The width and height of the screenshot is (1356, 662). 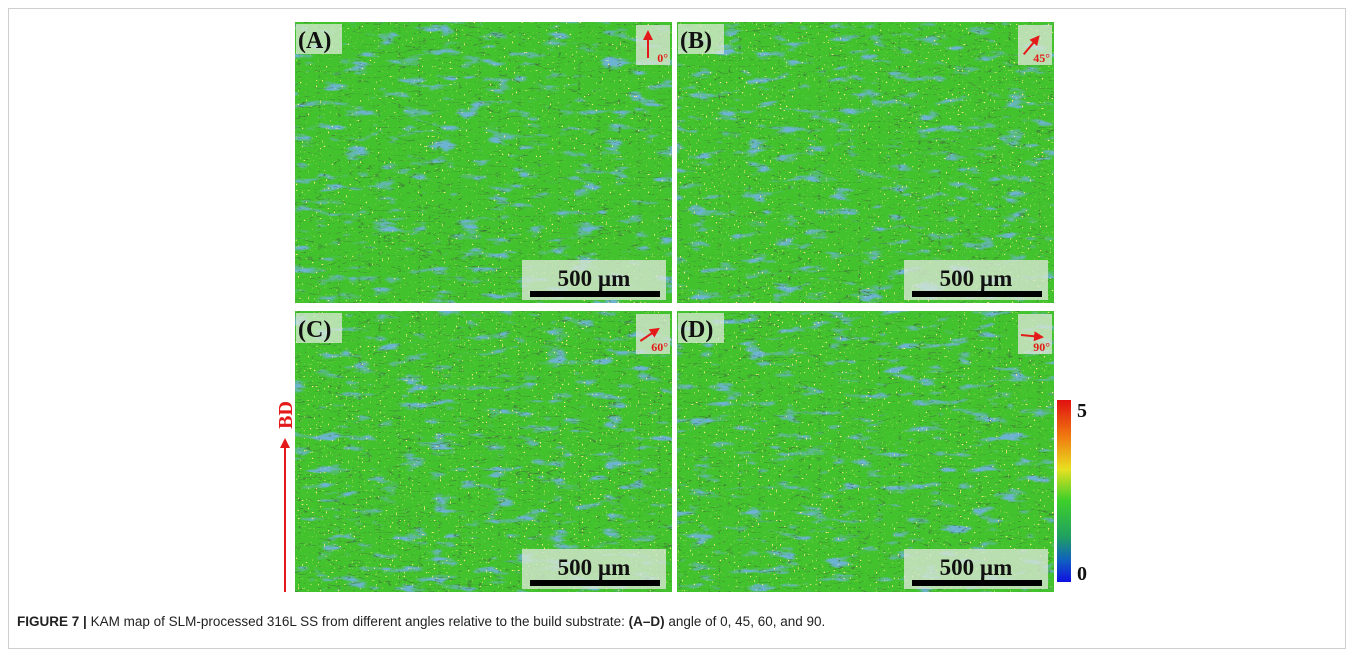 I want to click on panel-label: (B), so click(x=696, y=41).